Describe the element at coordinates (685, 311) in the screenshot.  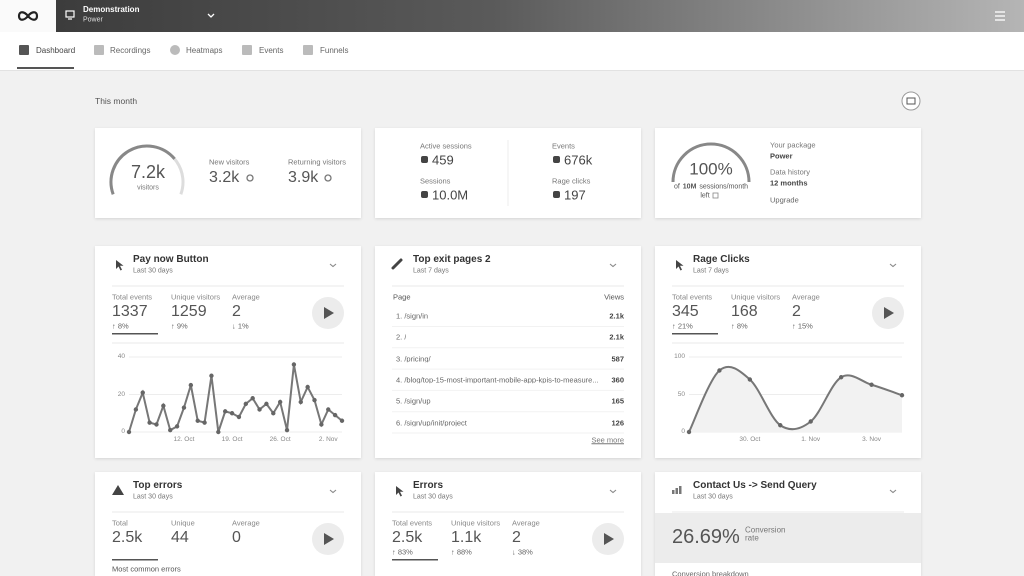
I see `stat-value: 345` at that location.